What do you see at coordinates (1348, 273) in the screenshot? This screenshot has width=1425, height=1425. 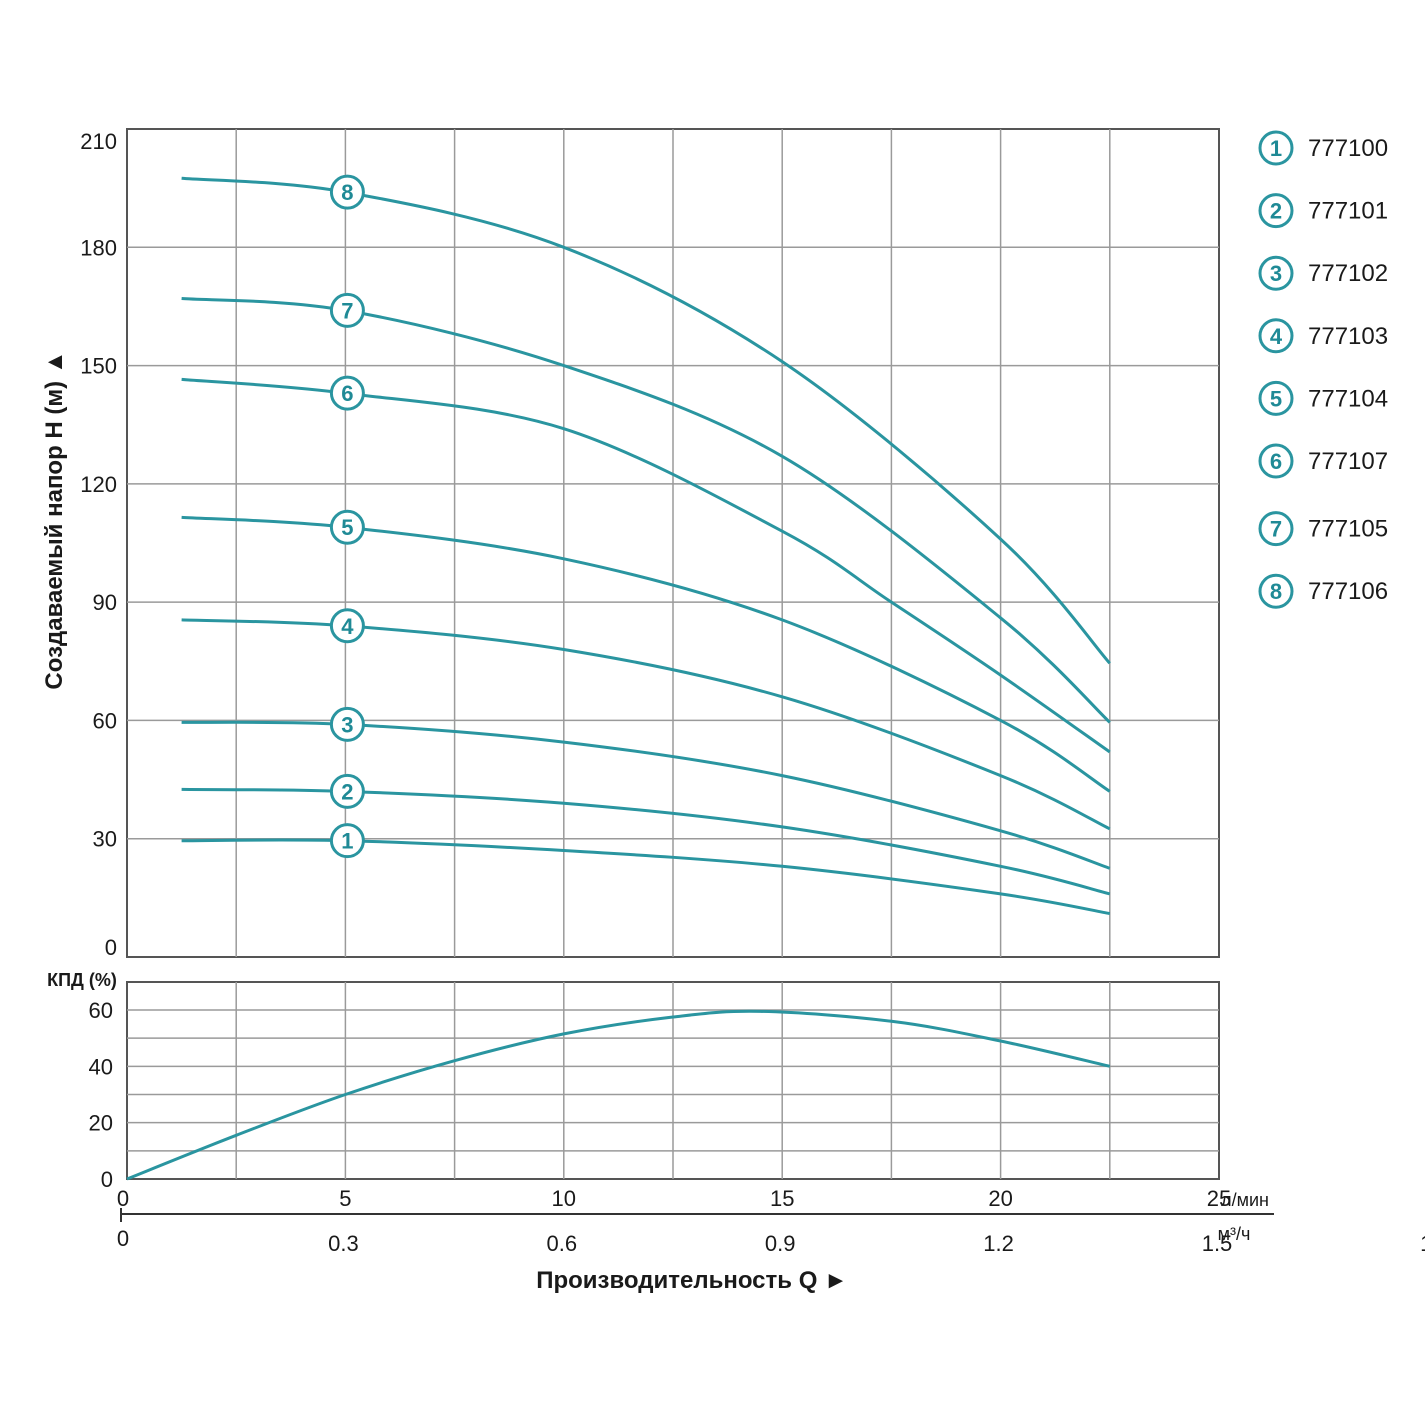 I see `legend-model-label: 777102` at bounding box center [1348, 273].